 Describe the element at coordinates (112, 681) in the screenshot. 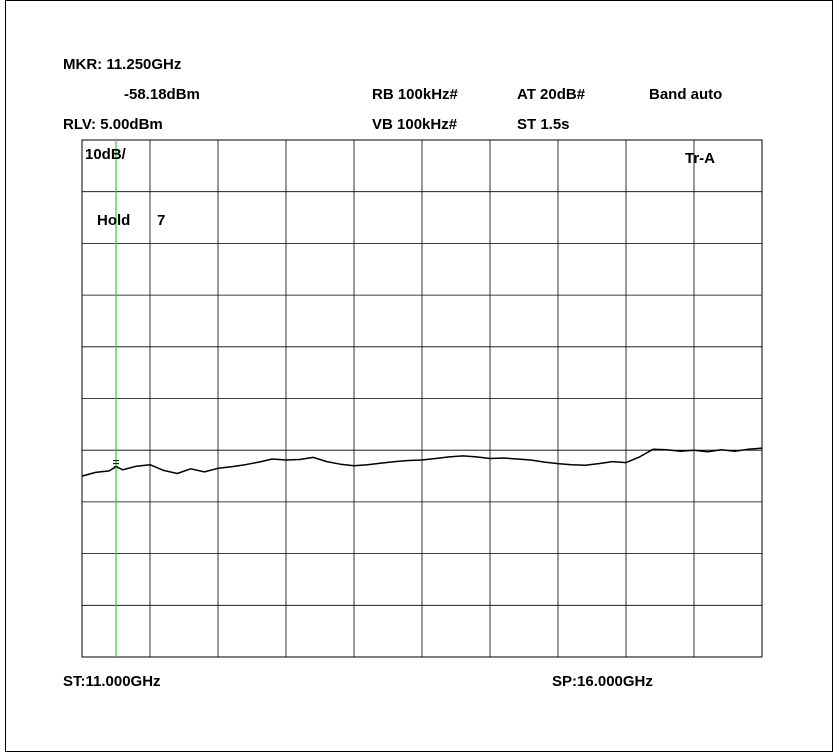

I see `start-frequency: ST:11.000GHz` at that location.